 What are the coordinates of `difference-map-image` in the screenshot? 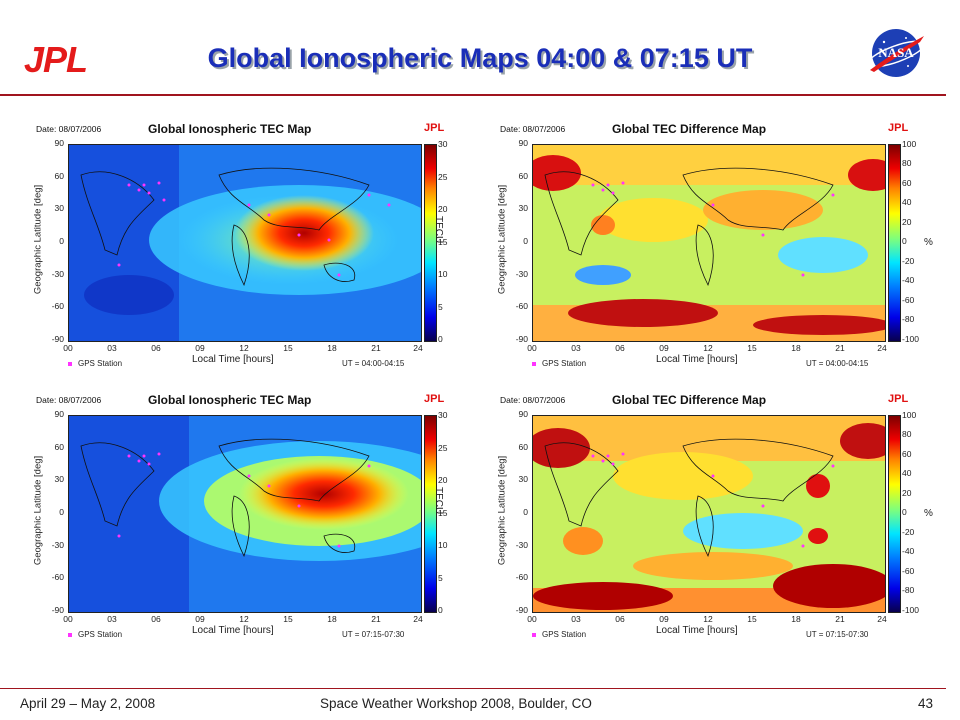 It's located at (709, 243).